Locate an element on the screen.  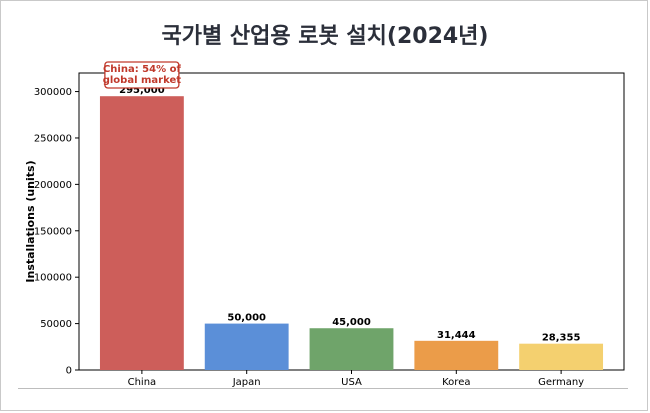
y-tick-label: 300000 is located at coordinates (53, 92).